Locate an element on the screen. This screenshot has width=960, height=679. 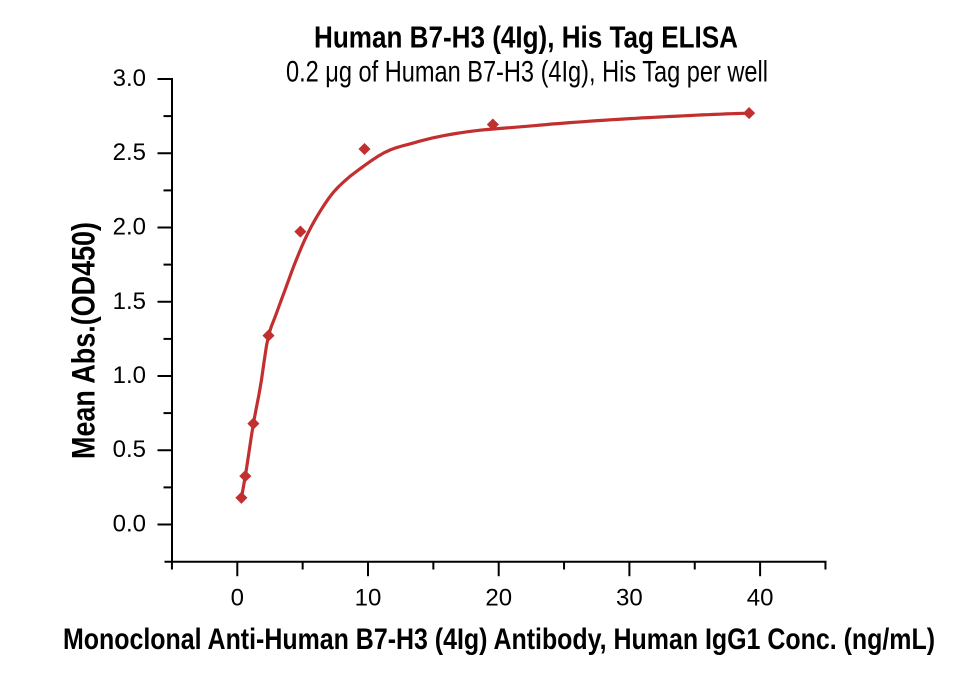
svg-text: 30 is located at coordinates (629, 598).